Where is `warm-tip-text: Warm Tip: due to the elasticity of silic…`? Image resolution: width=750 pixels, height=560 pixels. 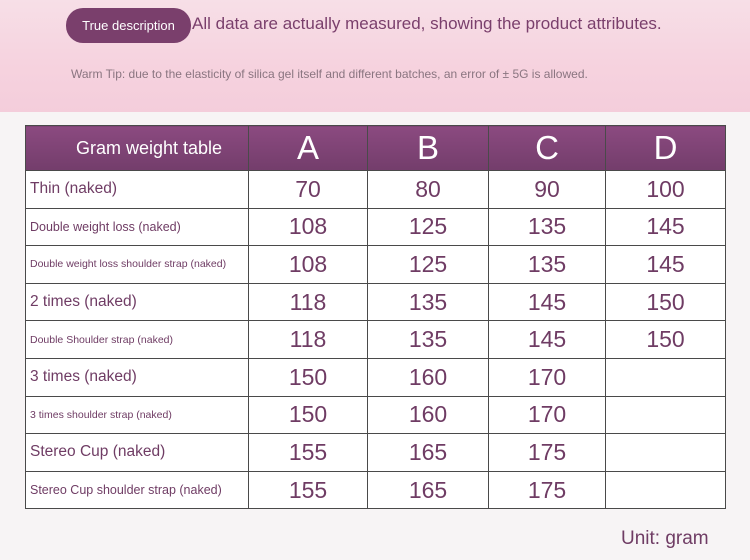 warm-tip-text: Warm Tip: due to the elasticity of silic… is located at coordinates (329, 74).